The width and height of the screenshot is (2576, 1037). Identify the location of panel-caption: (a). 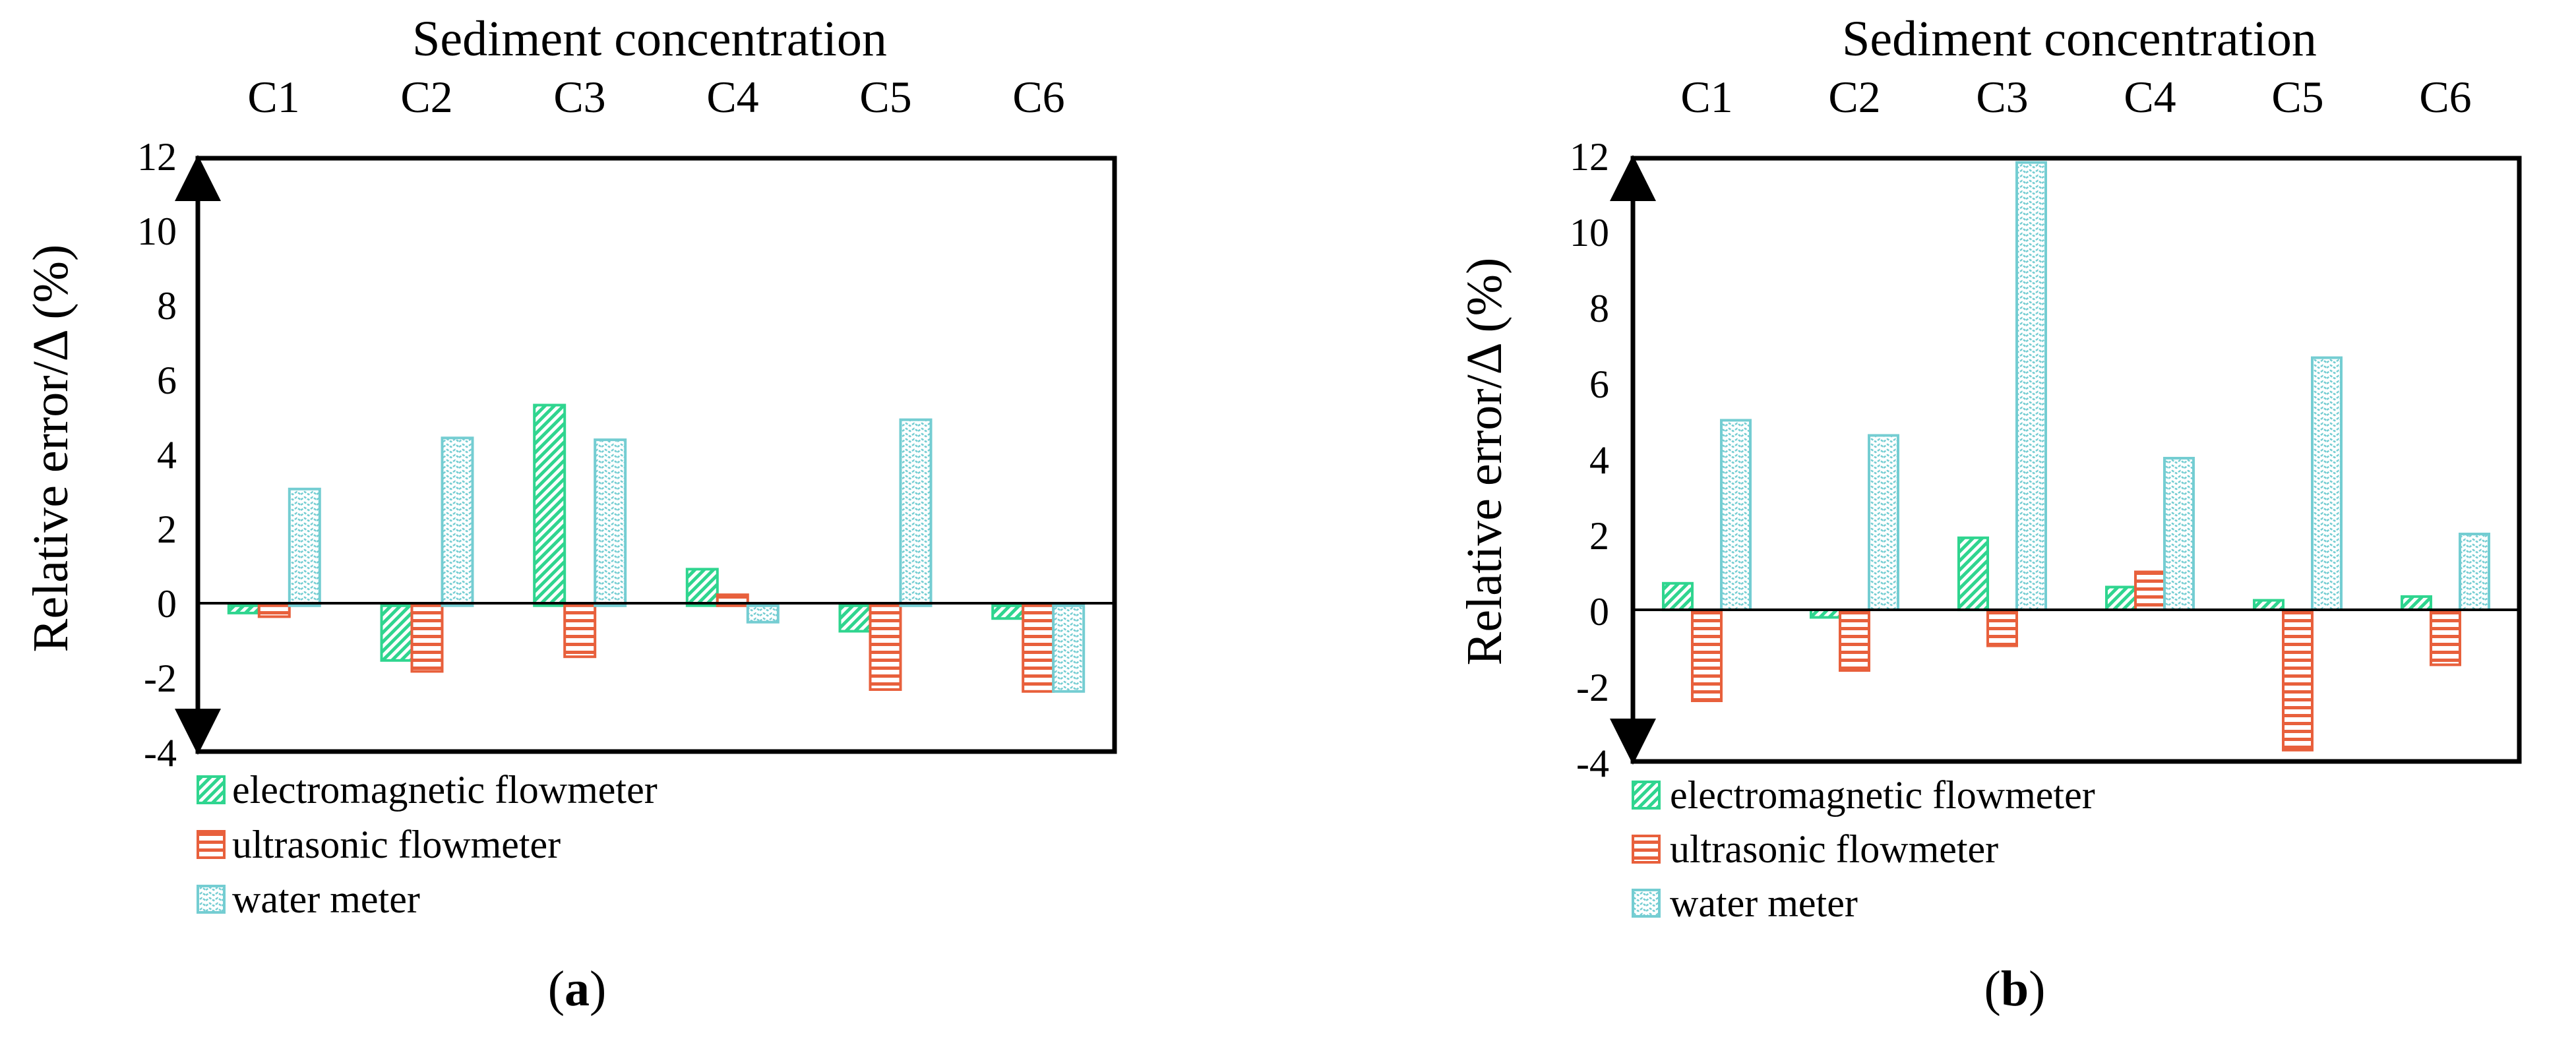
(577, 989).